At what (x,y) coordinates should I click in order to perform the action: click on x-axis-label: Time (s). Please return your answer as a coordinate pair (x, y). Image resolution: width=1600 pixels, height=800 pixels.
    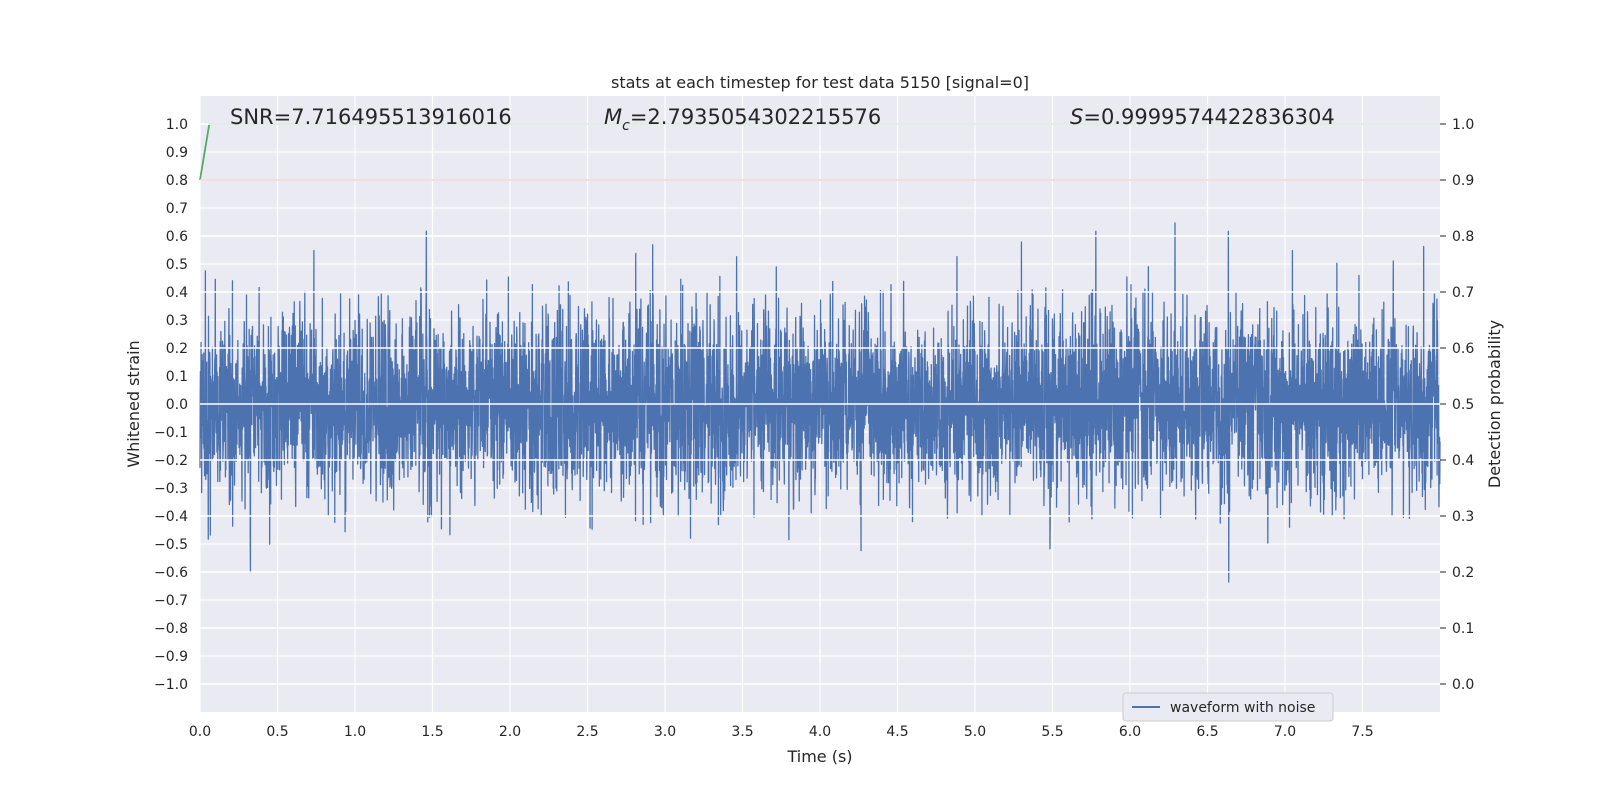
    Looking at the image, I should click on (819, 756).